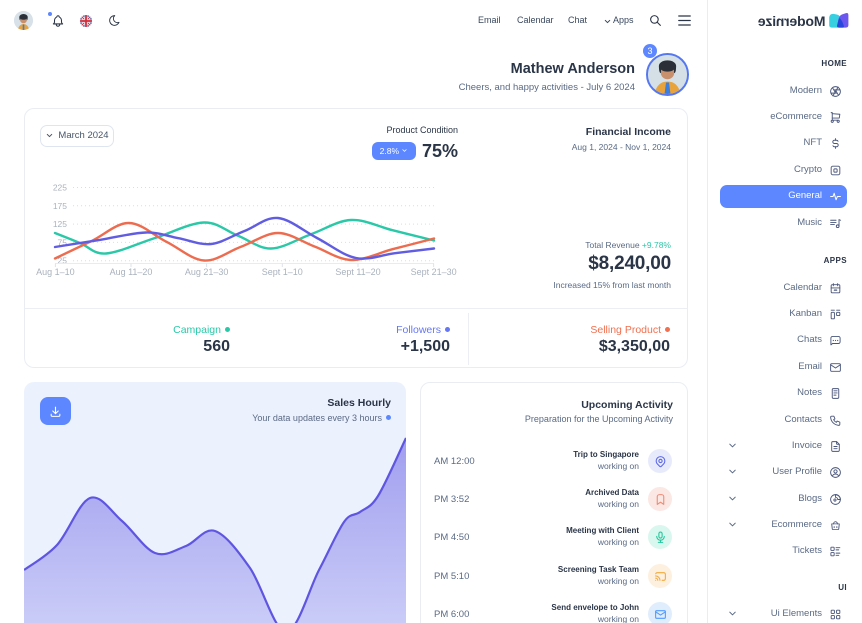 Image resolution: width=862 pixels, height=623 pixels. I want to click on svg-text: Sept 21–30, so click(434, 272).